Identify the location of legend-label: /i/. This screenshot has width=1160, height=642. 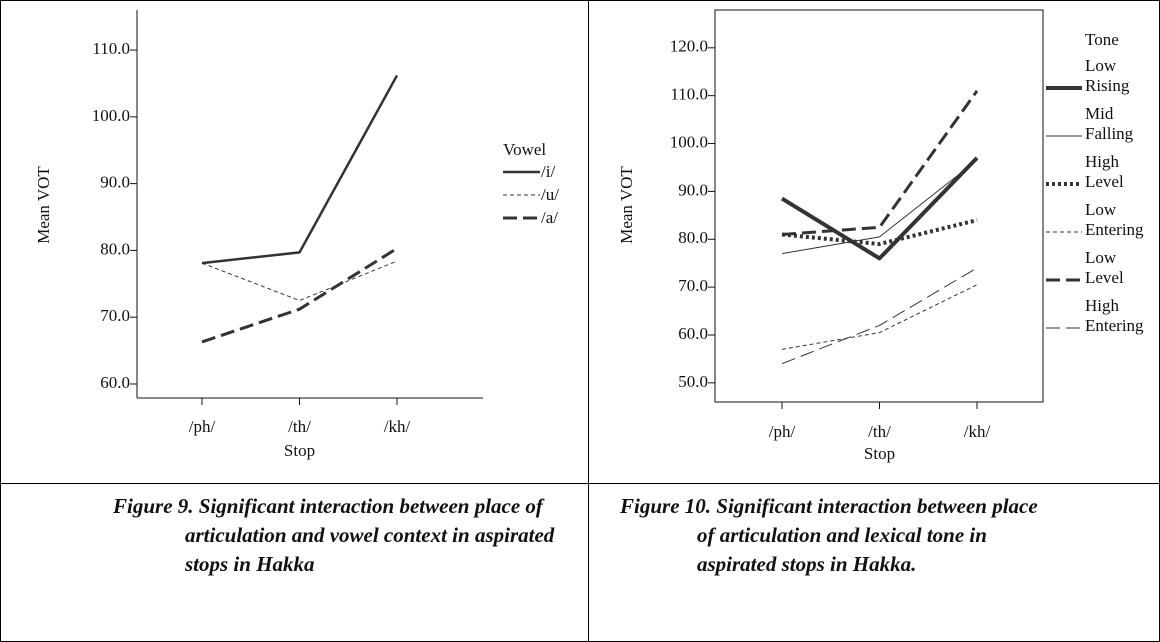
(548, 171).